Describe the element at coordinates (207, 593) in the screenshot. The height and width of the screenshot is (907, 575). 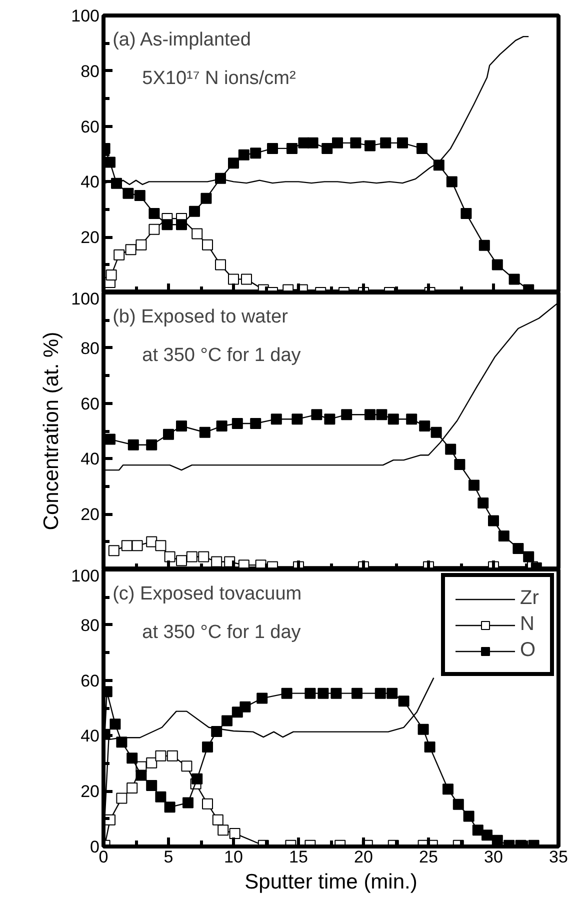
I see `text: (c) Exposed tovacuum` at that location.